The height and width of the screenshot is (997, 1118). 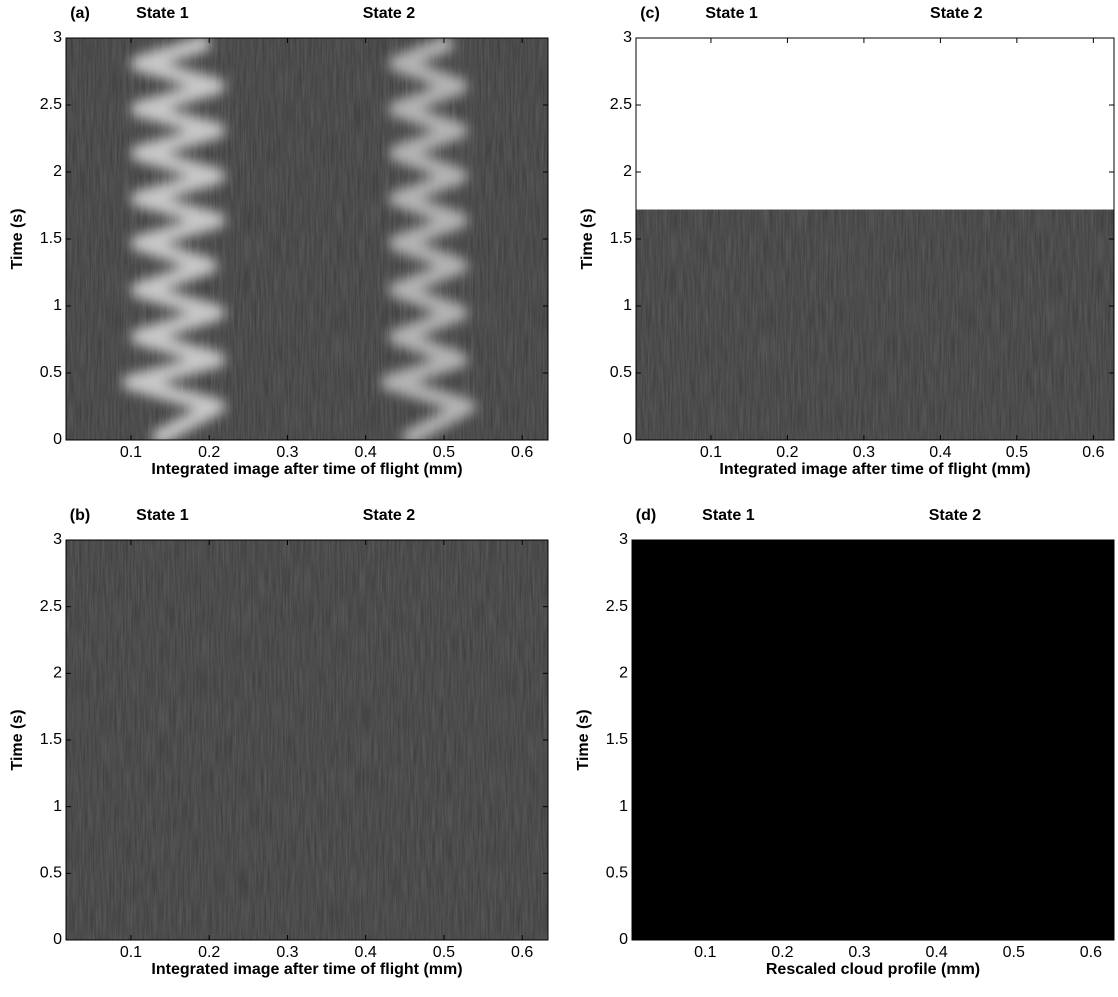 I want to click on noise, so click(x=875, y=324).